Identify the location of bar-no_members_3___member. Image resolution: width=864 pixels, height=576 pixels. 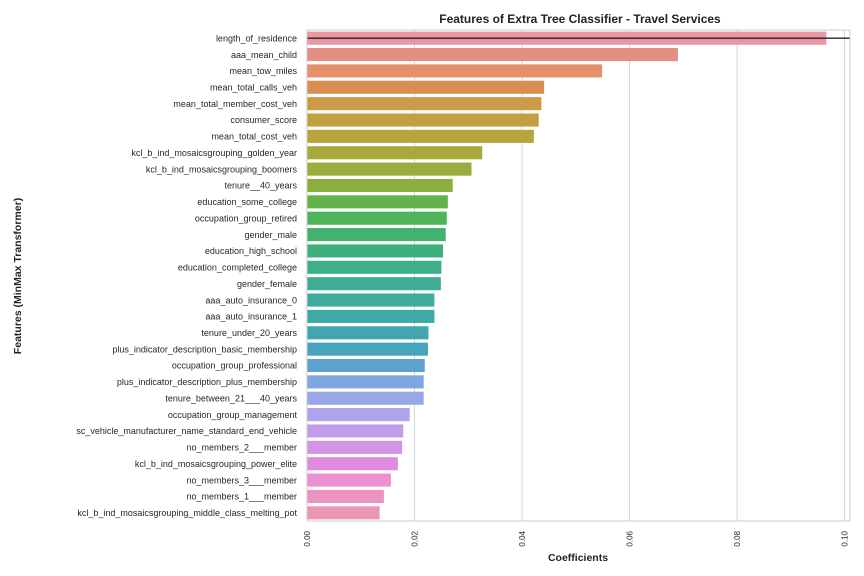
(349, 480).